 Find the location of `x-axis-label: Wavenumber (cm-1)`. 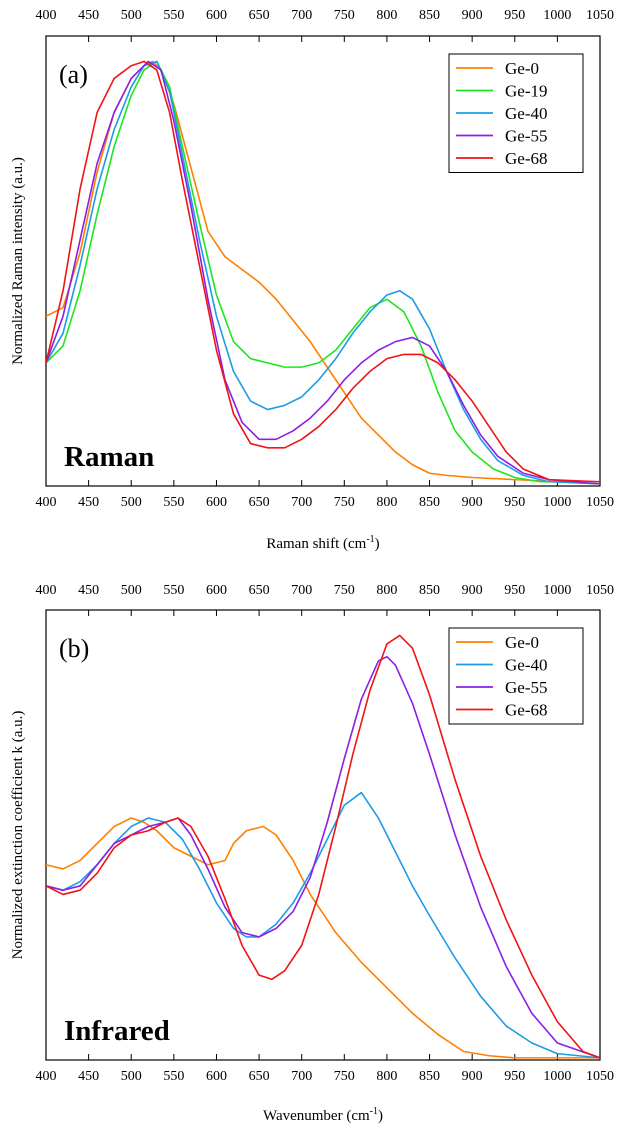

x-axis-label: Wavenumber (cm-1) is located at coordinates (323, 1115).